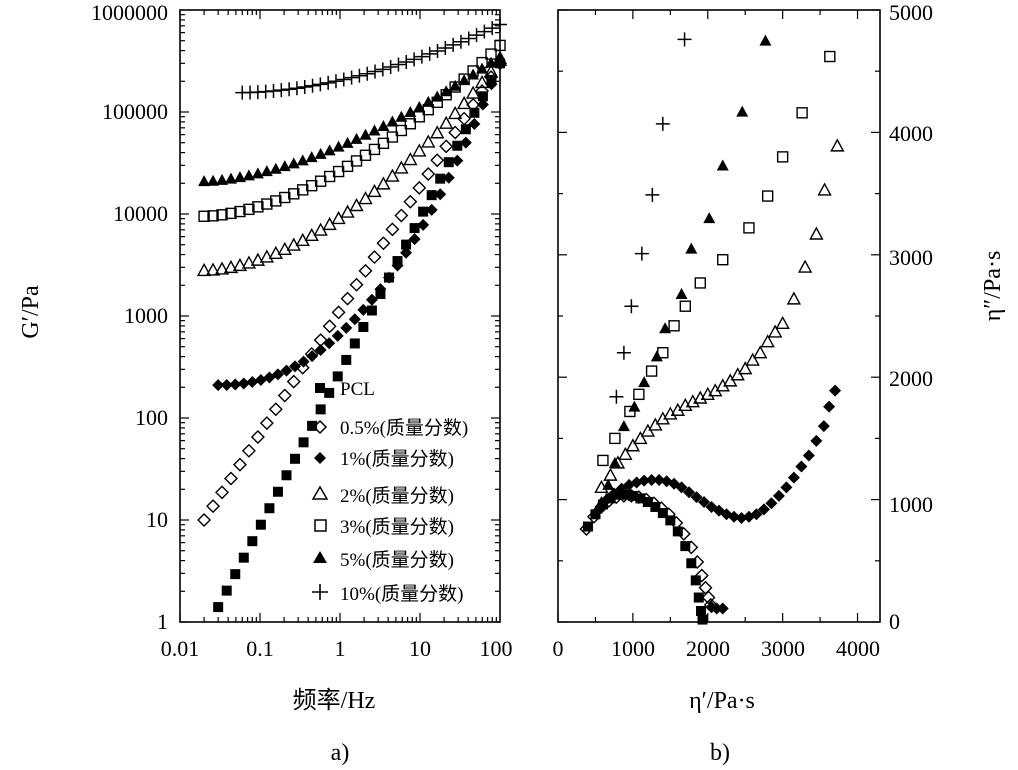 The height and width of the screenshot is (770, 1018). Describe the element at coordinates (320, 492) in the screenshot. I see `legend-marker-open-triangle` at that location.